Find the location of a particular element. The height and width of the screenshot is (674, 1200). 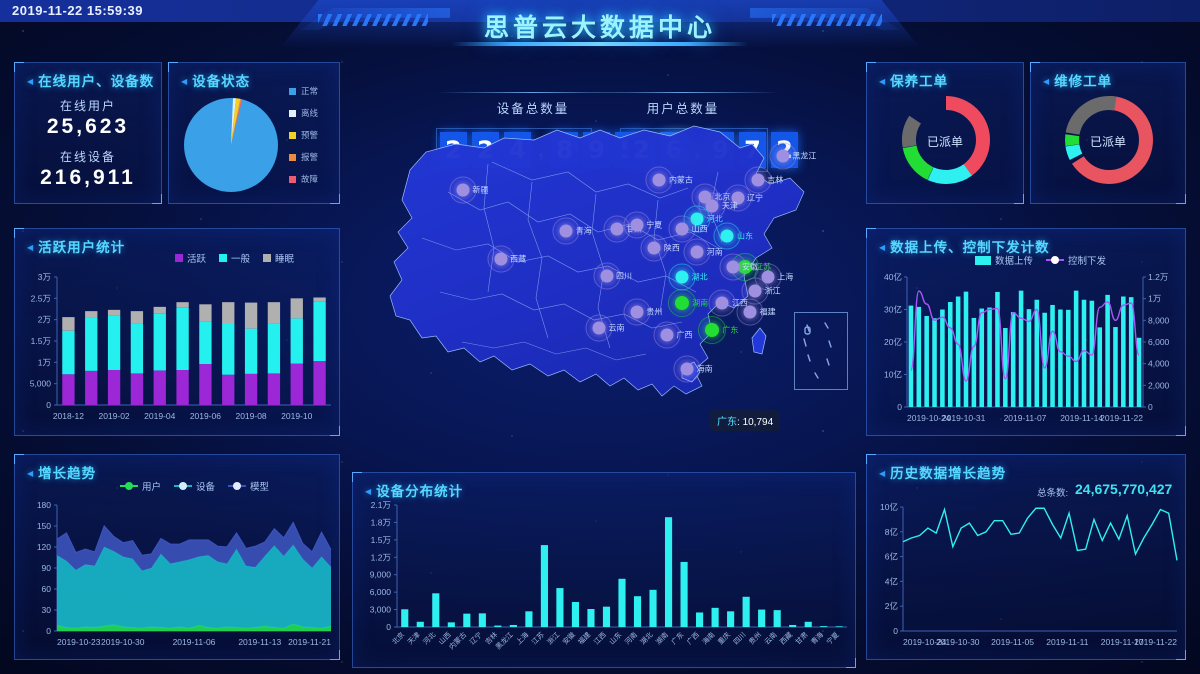

map-marker-广西 is located at coordinates (667, 335).